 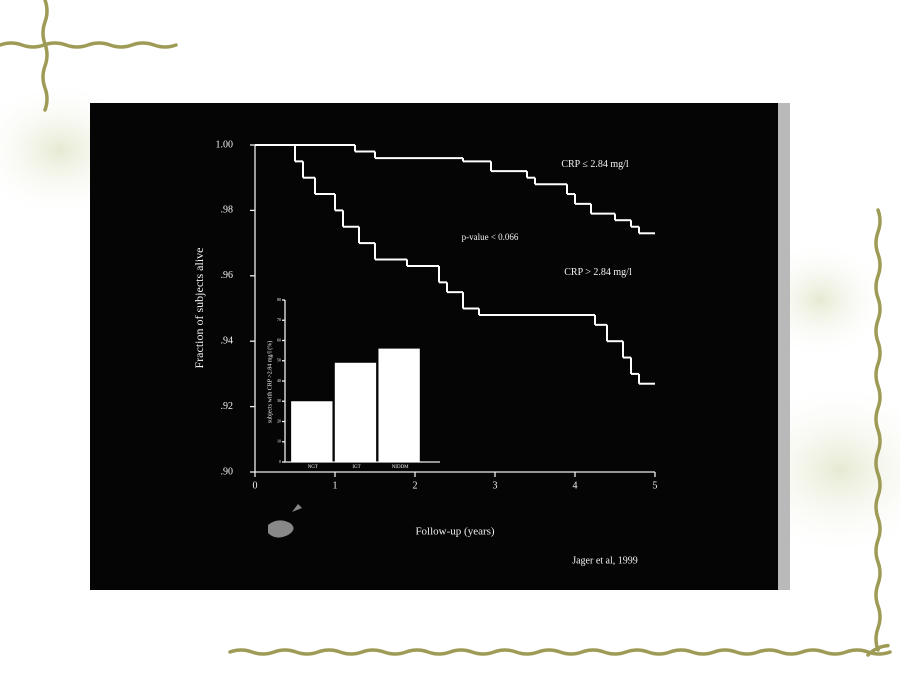 I want to click on inset-x-tick-label: NGT, so click(x=313, y=467).